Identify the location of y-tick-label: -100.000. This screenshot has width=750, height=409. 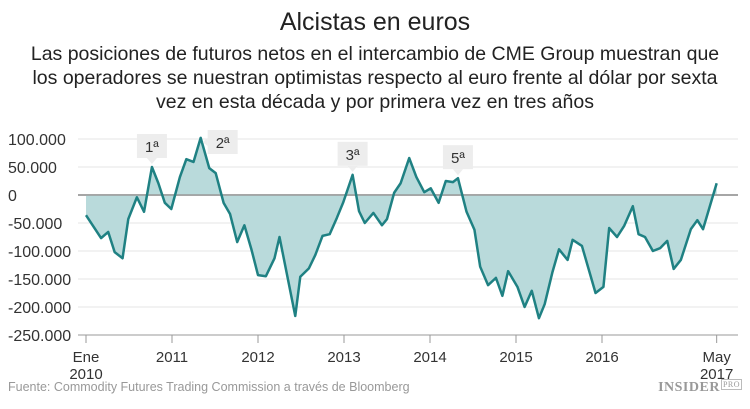
(39, 252).